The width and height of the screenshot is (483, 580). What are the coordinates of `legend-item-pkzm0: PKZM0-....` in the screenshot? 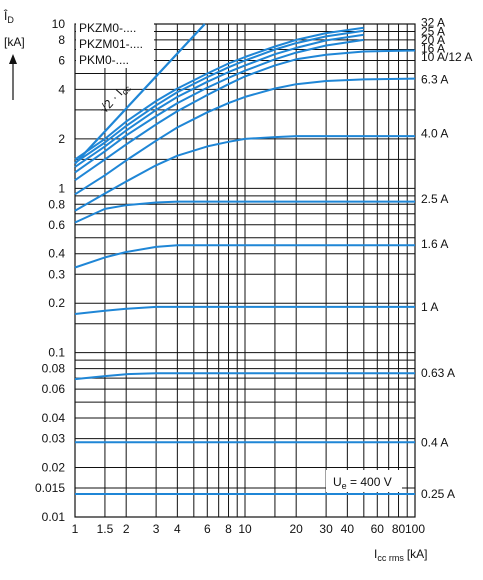 It's located at (107, 28).